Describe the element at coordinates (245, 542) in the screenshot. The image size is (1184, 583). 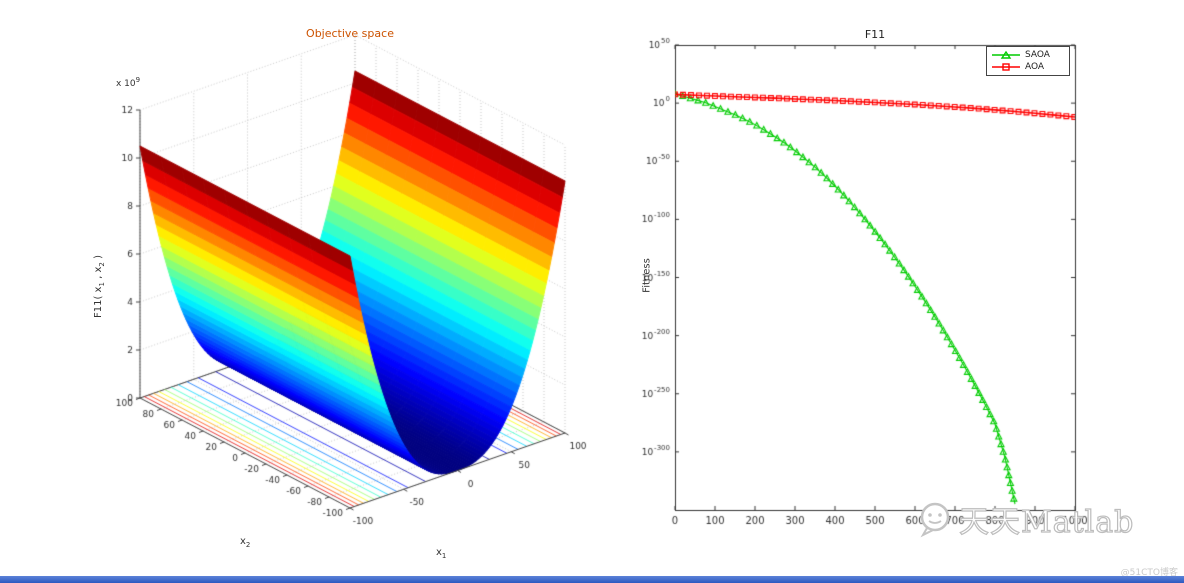
I see `x2-axis-label: x2` at that location.